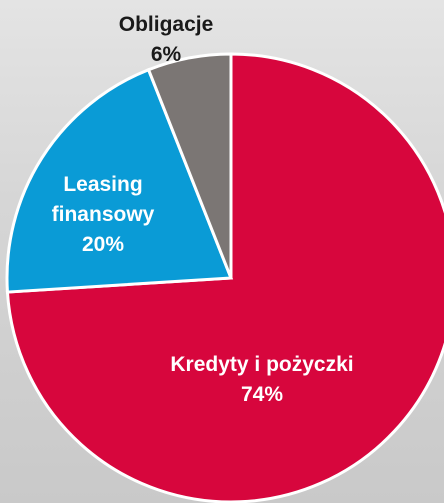 The height and width of the screenshot is (503, 444). What do you see at coordinates (262, 394) in the screenshot?
I see `value-label: 74%` at bounding box center [262, 394].